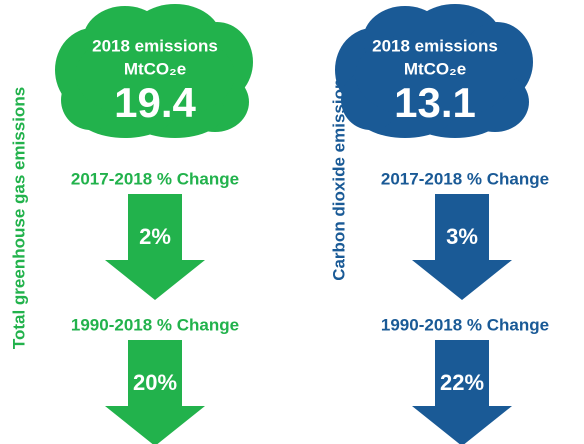 Image resolution: width=584 pixels, height=444 pixels. I want to click on cloud-value: 13.1, so click(435, 102).